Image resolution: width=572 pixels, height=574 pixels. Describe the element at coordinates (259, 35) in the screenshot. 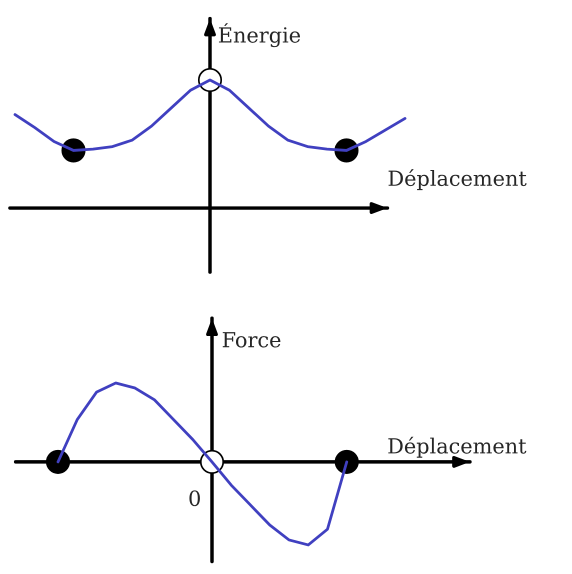

I see `y-axis-title: Énergie` at that location.